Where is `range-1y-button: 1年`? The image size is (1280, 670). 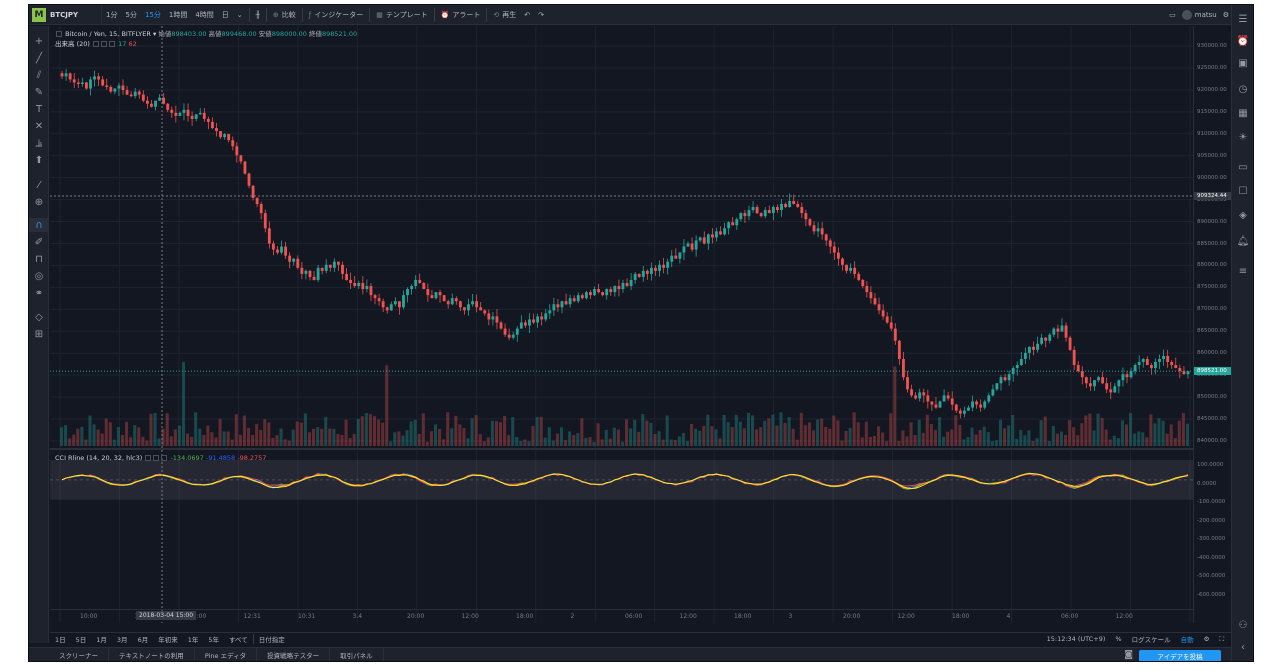 range-1y-button: 1年 is located at coordinates (193, 639).